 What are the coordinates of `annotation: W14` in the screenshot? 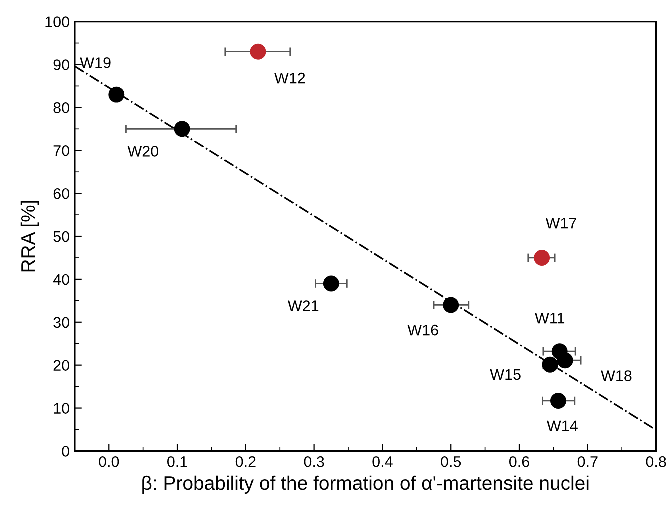 It's located at (562, 426).